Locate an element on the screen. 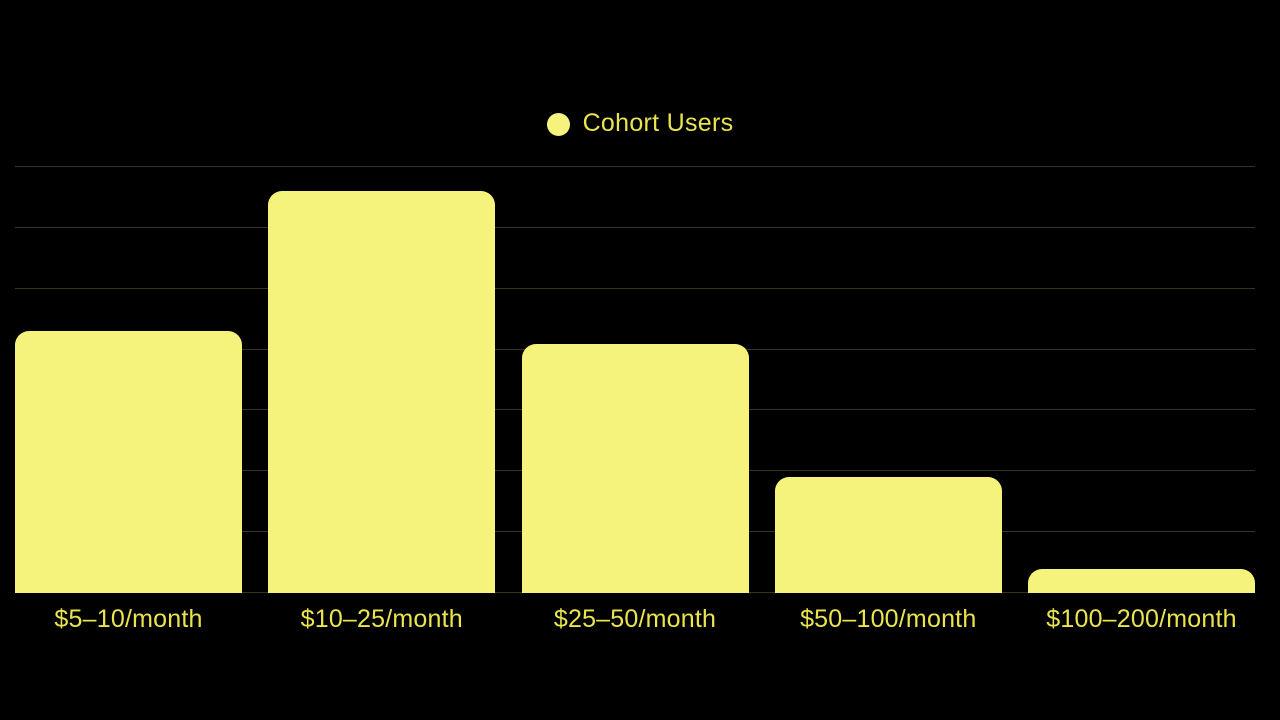  bar-10-25-month is located at coordinates (382, 392).